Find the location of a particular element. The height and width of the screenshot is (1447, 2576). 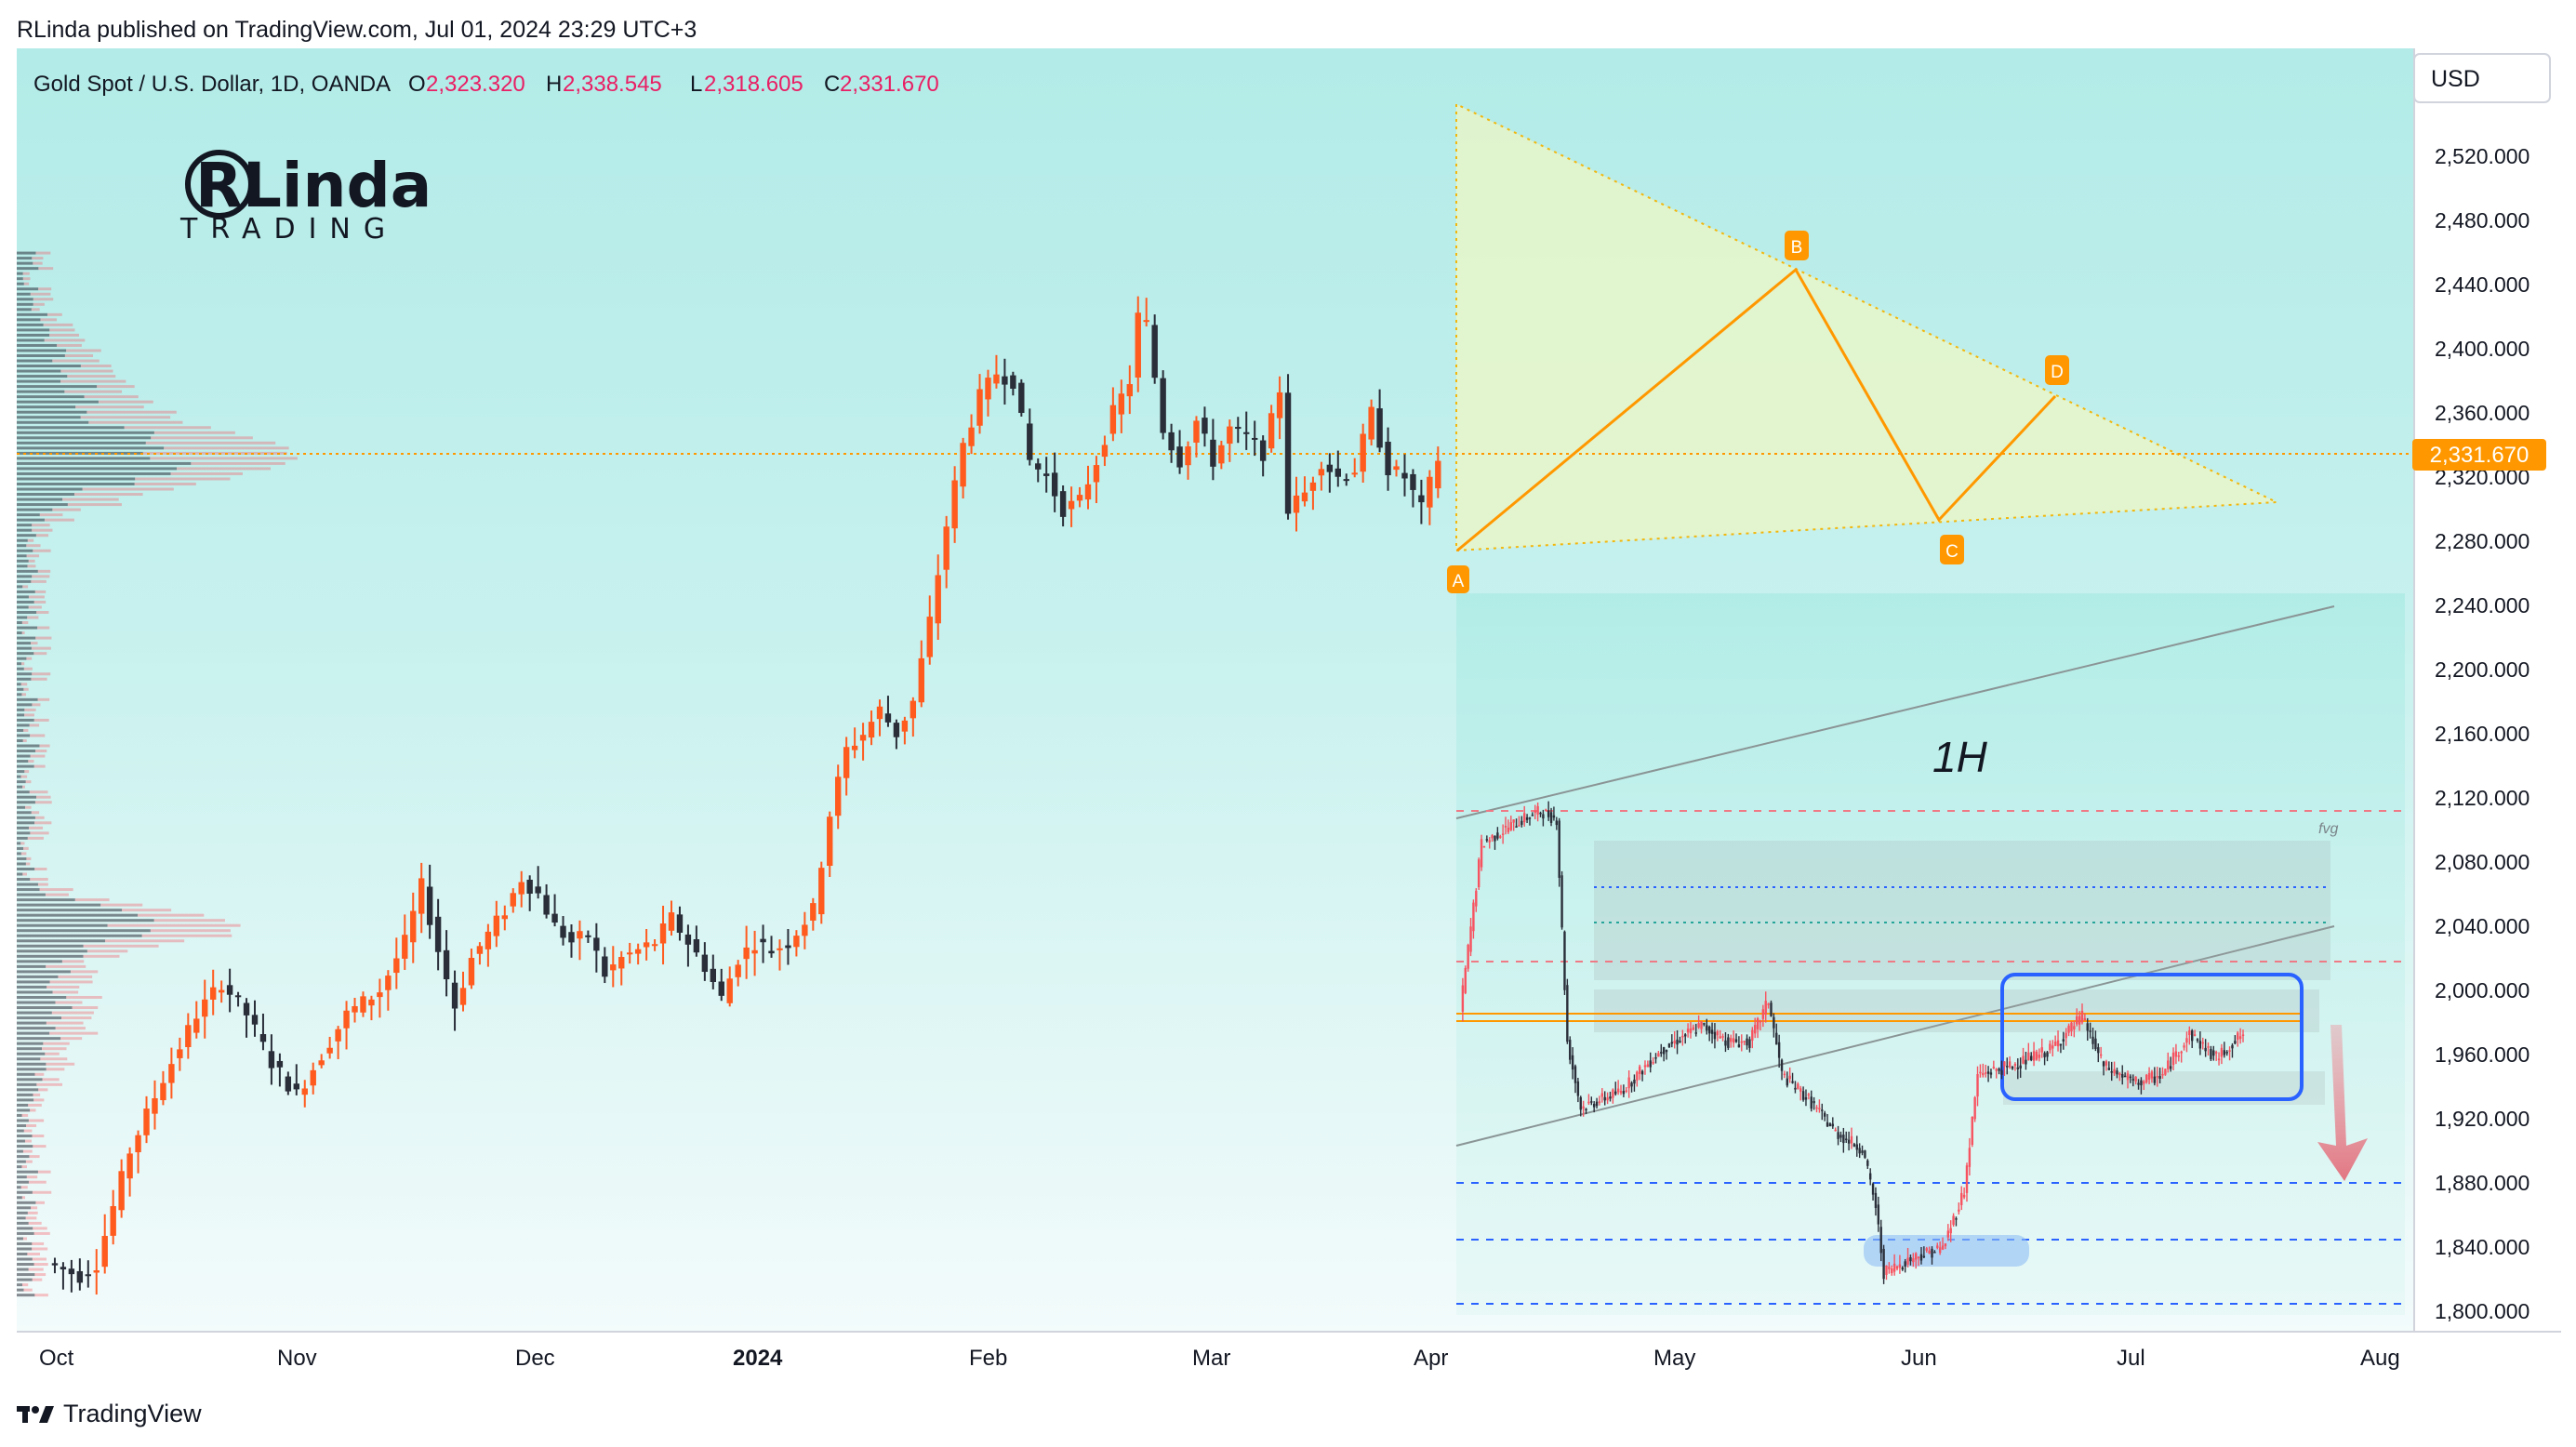

point-b-label: B is located at coordinates (1797, 245).